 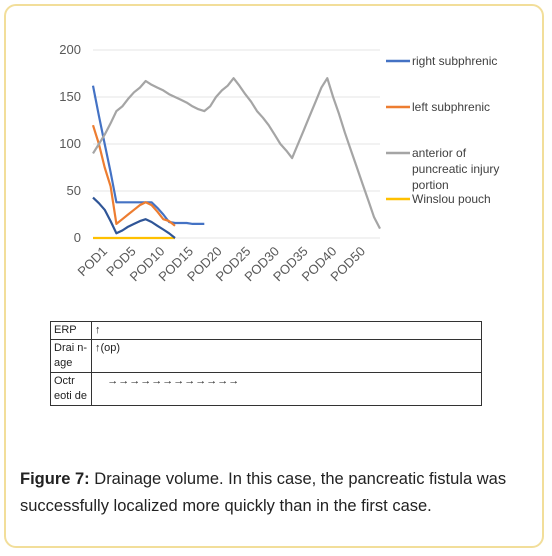 I want to click on row-label-erp: ERP, so click(x=71, y=330).